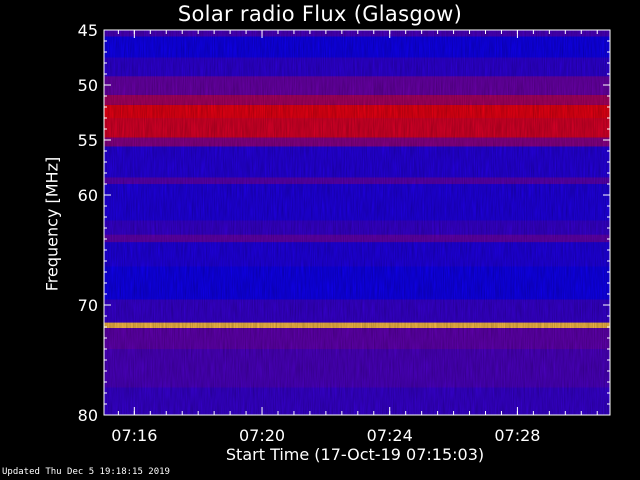 The width and height of the screenshot is (640, 480). I want to click on y-tick-label: 60, so click(88, 195).